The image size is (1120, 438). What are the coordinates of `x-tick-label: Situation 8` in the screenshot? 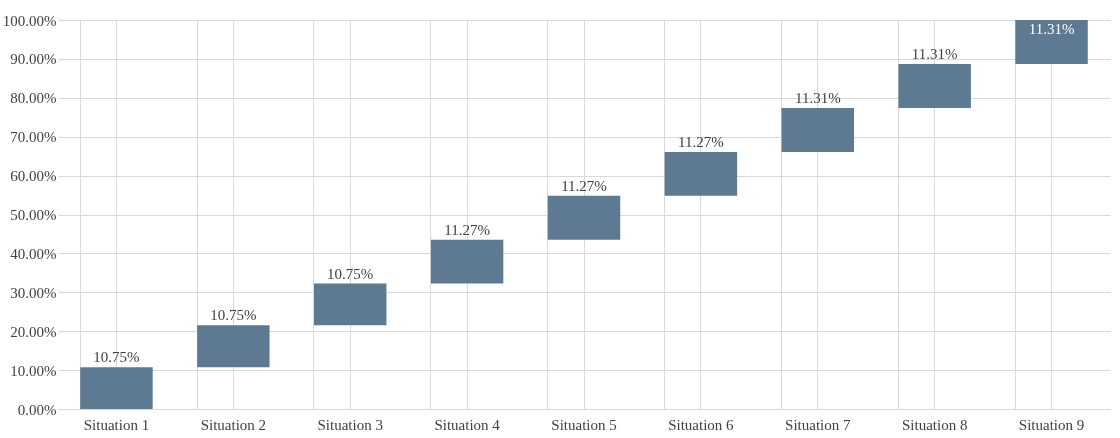 It's located at (934, 424).